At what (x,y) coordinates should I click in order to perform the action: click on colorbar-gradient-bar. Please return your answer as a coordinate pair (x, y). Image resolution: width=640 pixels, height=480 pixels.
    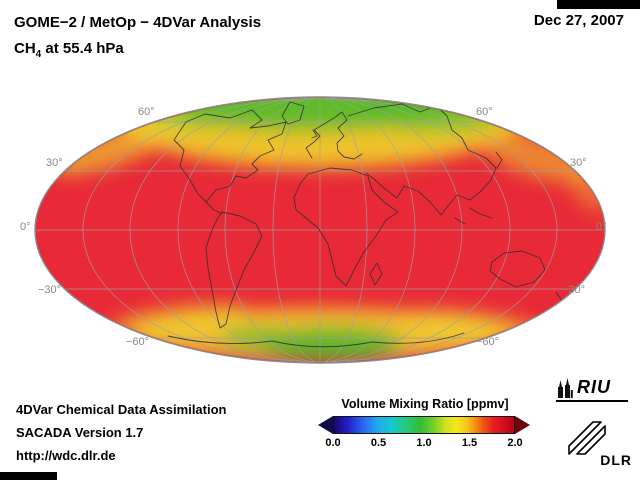
    Looking at the image, I should click on (424, 425).